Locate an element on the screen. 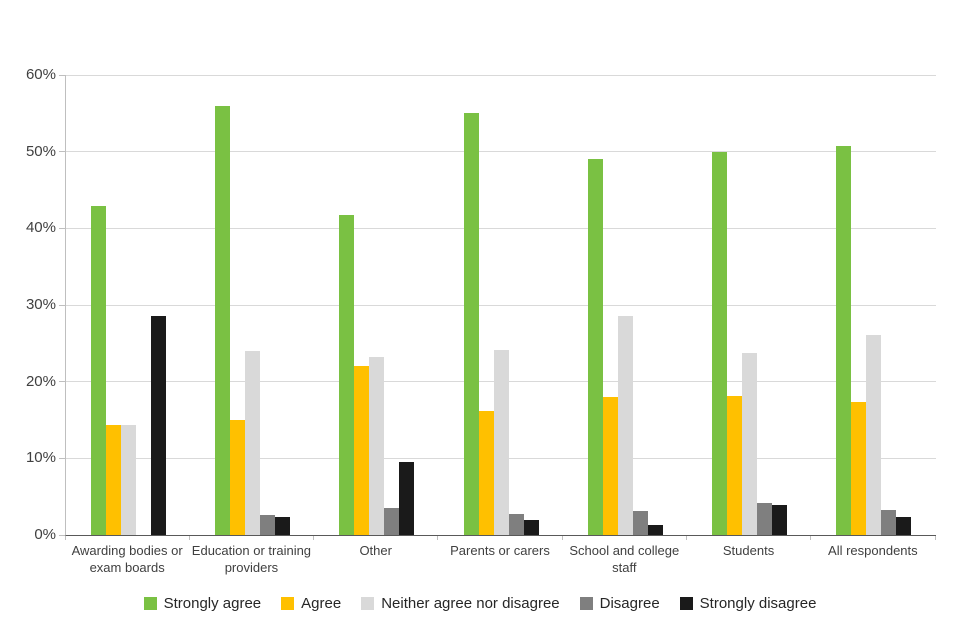 The height and width of the screenshot is (640, 960). y-tick-label: 60% is located at coordinates (40, 74).